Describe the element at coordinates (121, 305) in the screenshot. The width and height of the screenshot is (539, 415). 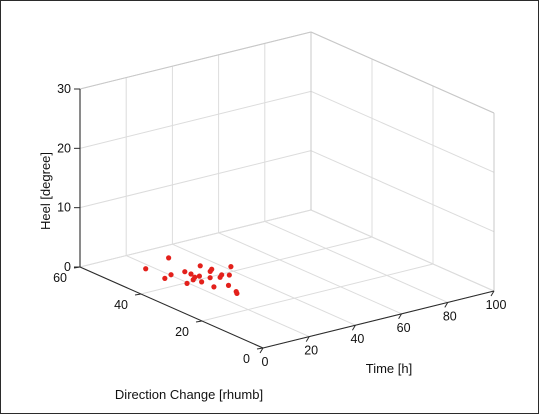
I see `y-tick-label: 40` at that location.